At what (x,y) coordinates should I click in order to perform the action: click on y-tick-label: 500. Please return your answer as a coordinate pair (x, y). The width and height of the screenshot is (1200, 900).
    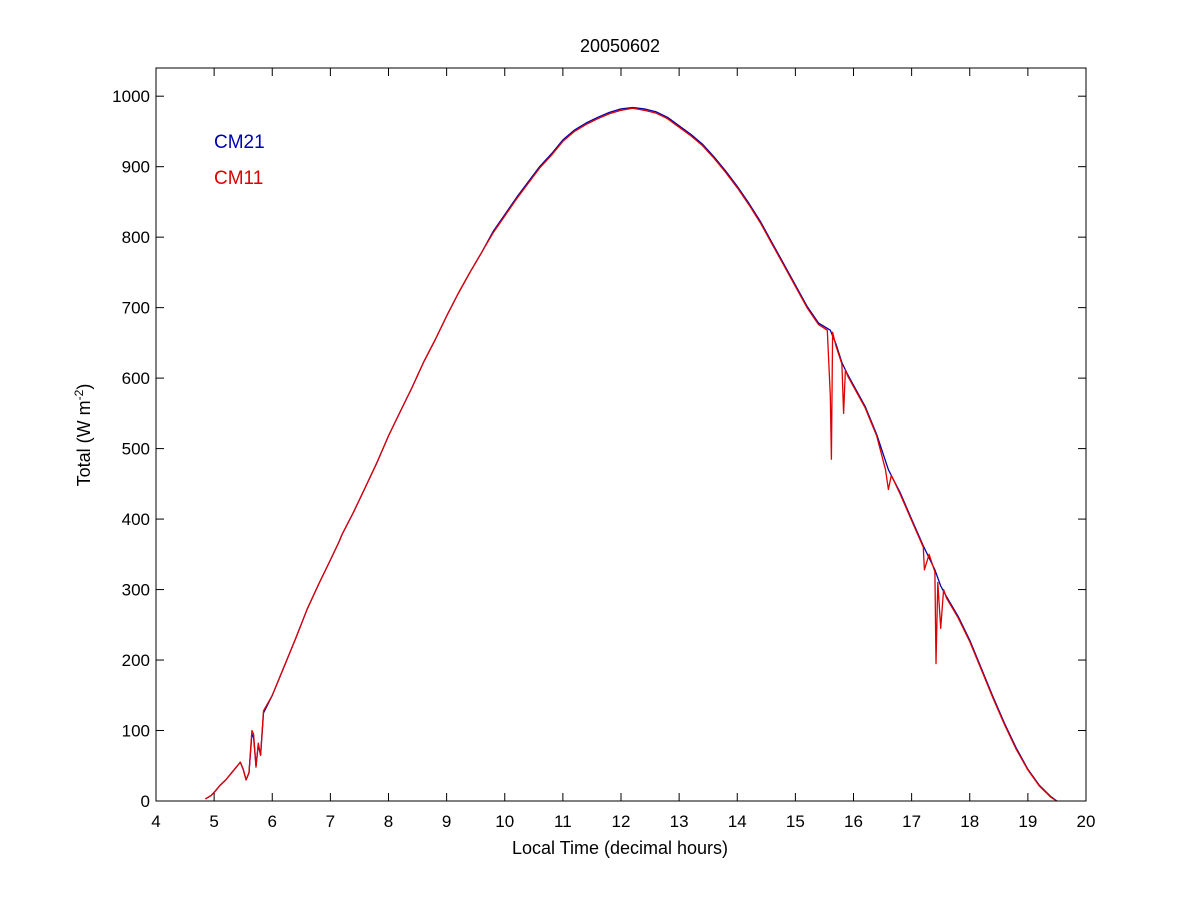
    Looking at the image, I should click on (136, 449).